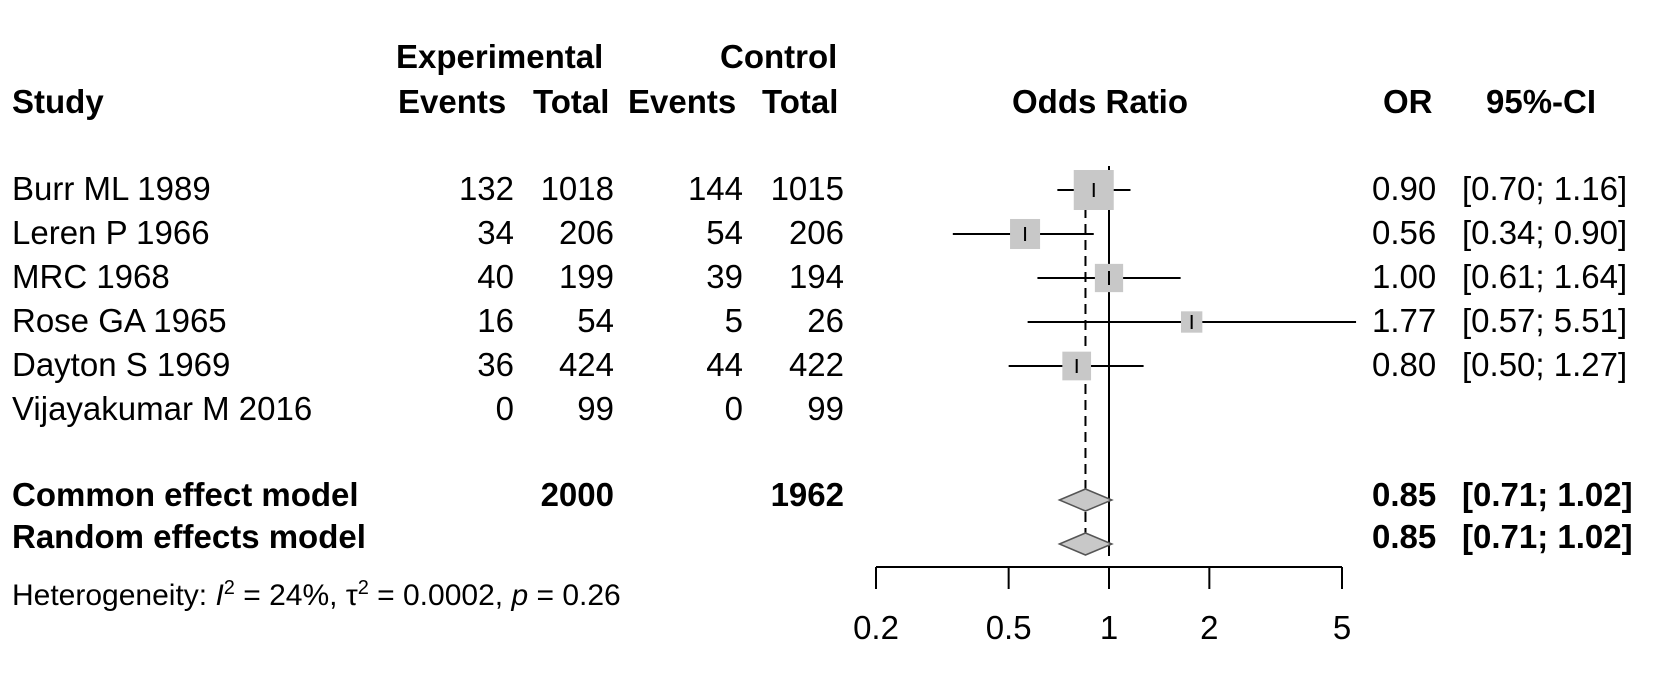 The height and width of the screenshot is (680, 1654). Describe the element at coordinates (121, 364) in the screenshot. I see `study-name: Dayton S 1969` at that location.